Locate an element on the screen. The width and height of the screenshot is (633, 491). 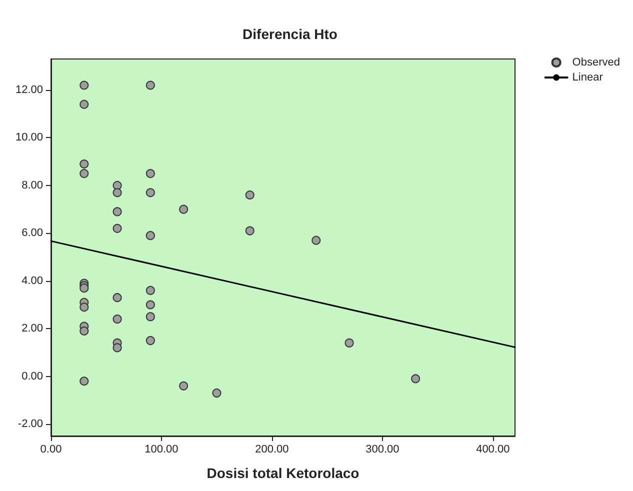
y-tick-label: 2.00 is located at coordinates (32, 328).